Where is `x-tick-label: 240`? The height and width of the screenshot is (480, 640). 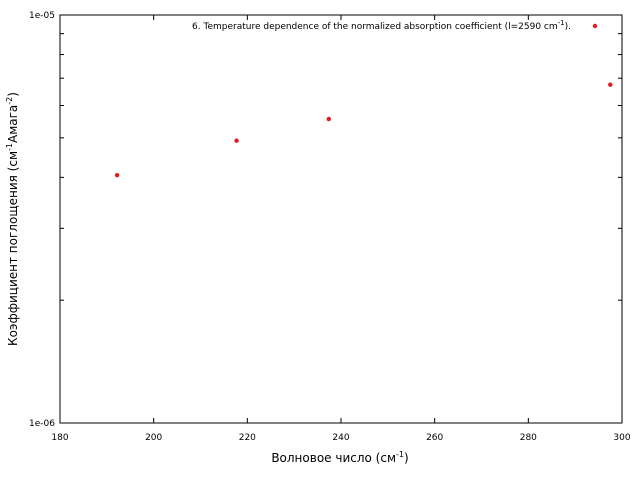
x-tick-label: 240 is located at coordinates (340, 438).